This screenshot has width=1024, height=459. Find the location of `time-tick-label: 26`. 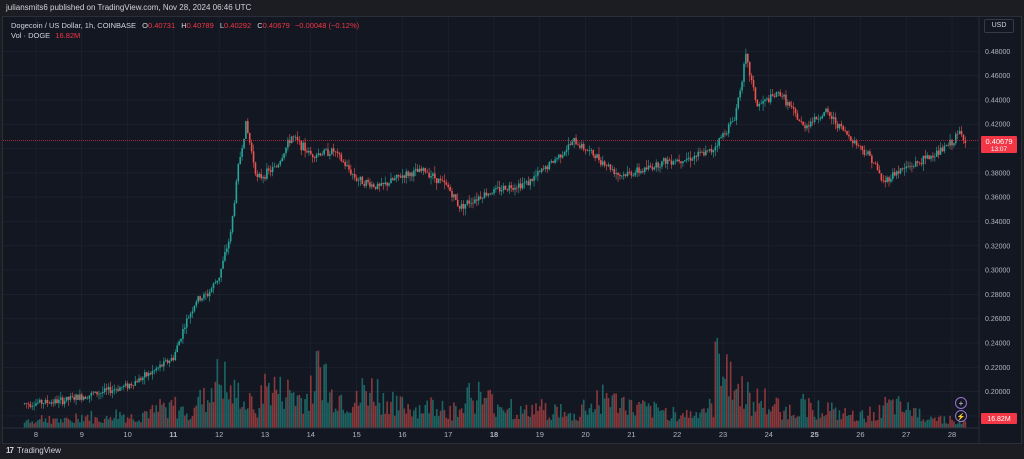

time-tick-label: 26 is located at coordinates (860, 434).